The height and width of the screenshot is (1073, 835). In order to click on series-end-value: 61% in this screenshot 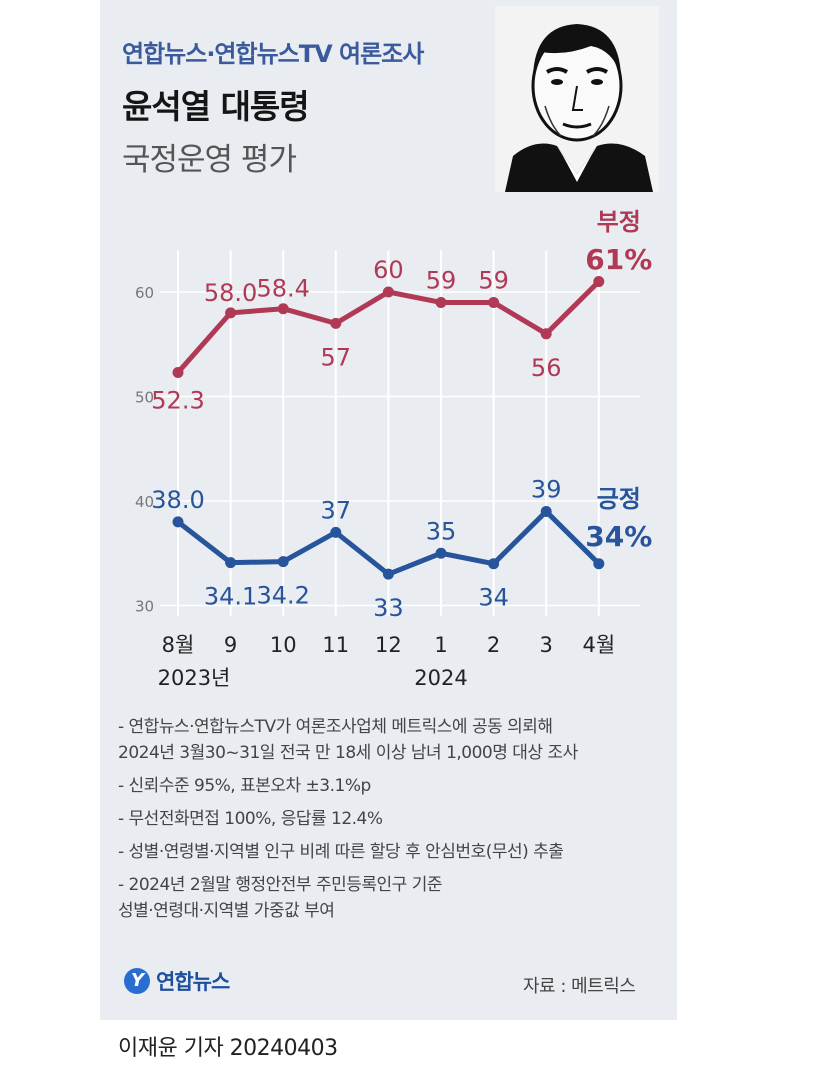, I will do `click(618, 259)`.